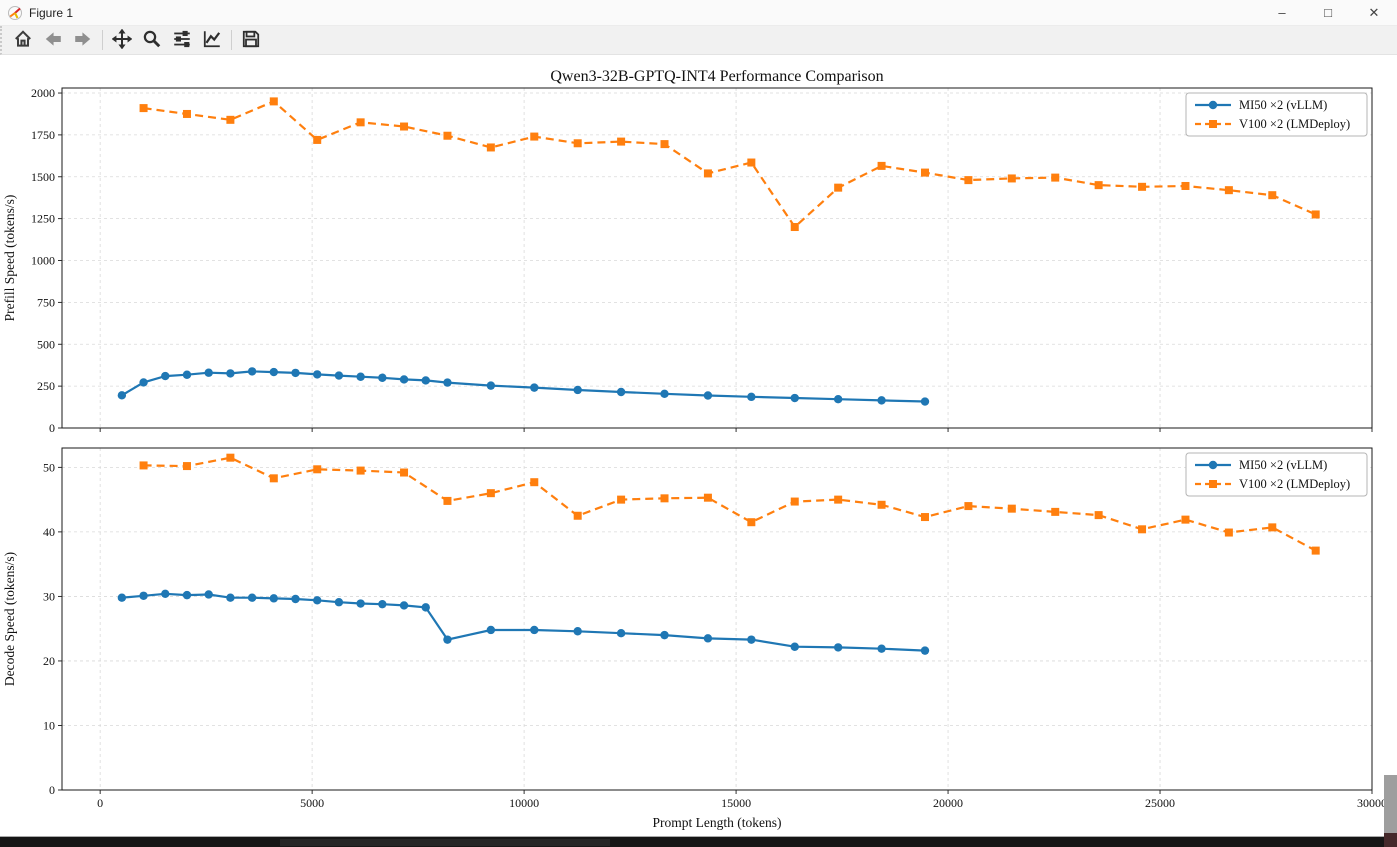 The width and height of the screenshot is (1397, 847). Describe the element at coordinates (53, 40) in the screenshot. I see `back-button` at that location.